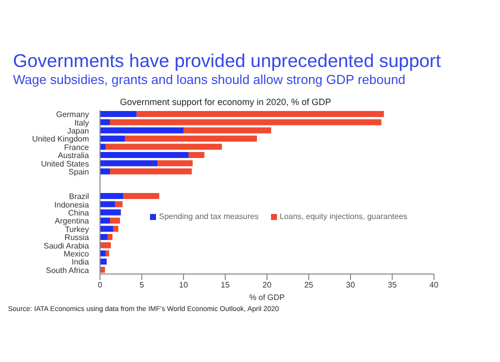 The width and height of the screenshot is (500, 362). What do you see at coordinates (79, 197) in the screenshot?
I see `y-tick-label: Brazil` at bounding box center [79, 197].